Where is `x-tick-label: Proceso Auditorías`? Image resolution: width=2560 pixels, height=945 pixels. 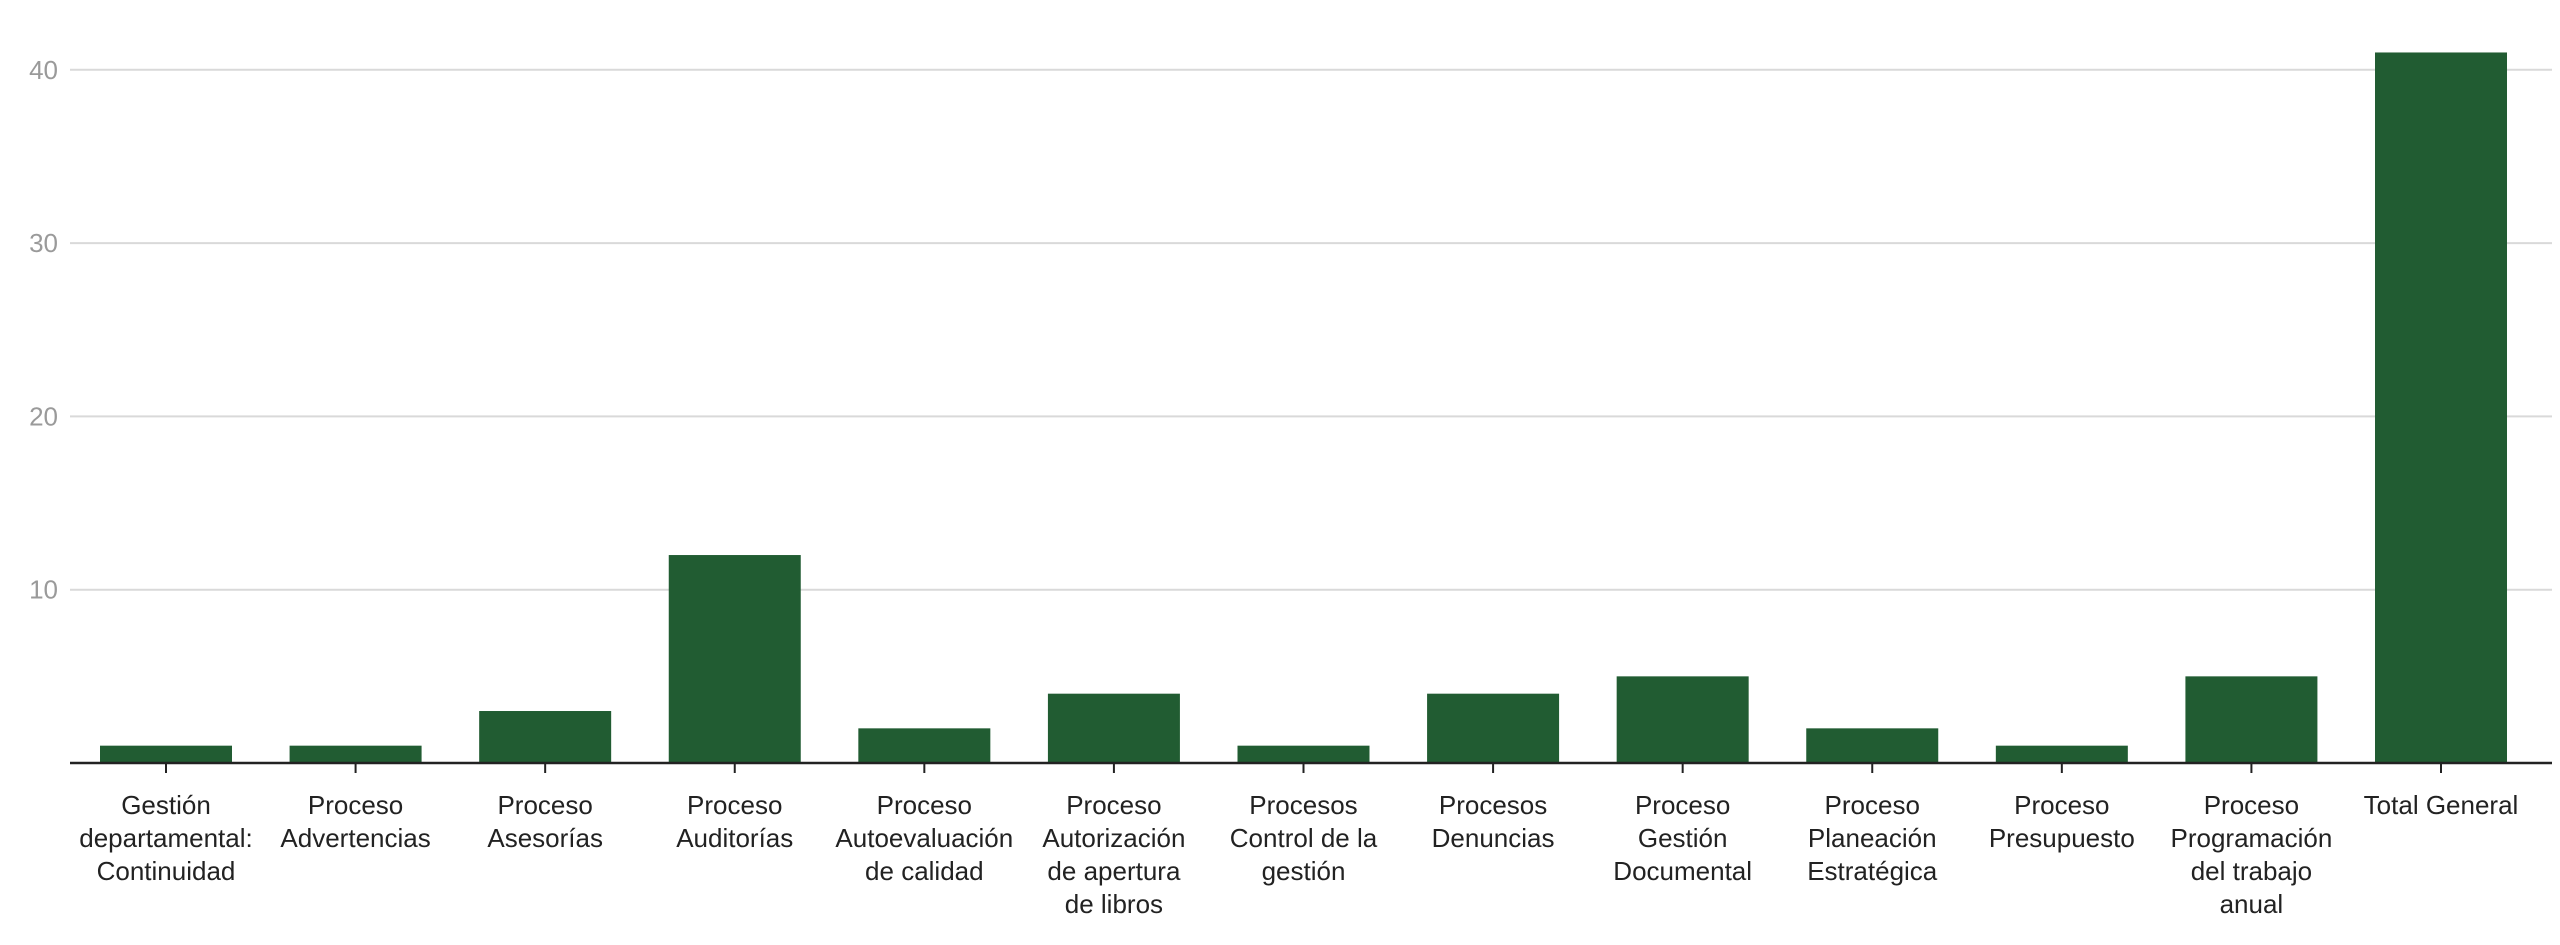
x-tick-label: Proceso Auditorías is located at coordinates (734, 821).